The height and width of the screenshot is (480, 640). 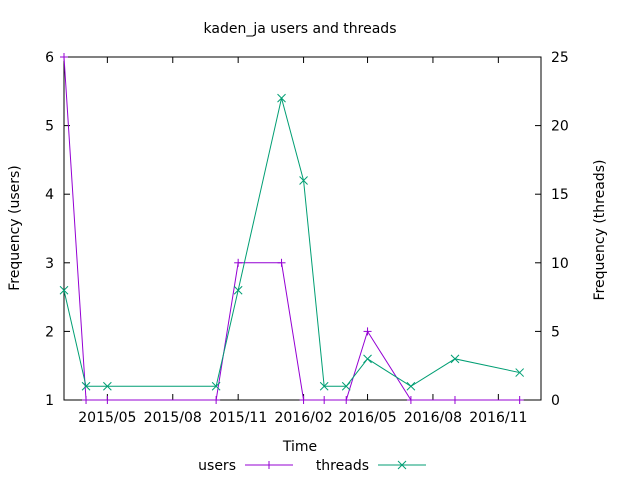 What do you see at coordinates (498, 418) in the screenshot?
I see `x-tick-label: 2016/11` at bounding box center [498, 418].